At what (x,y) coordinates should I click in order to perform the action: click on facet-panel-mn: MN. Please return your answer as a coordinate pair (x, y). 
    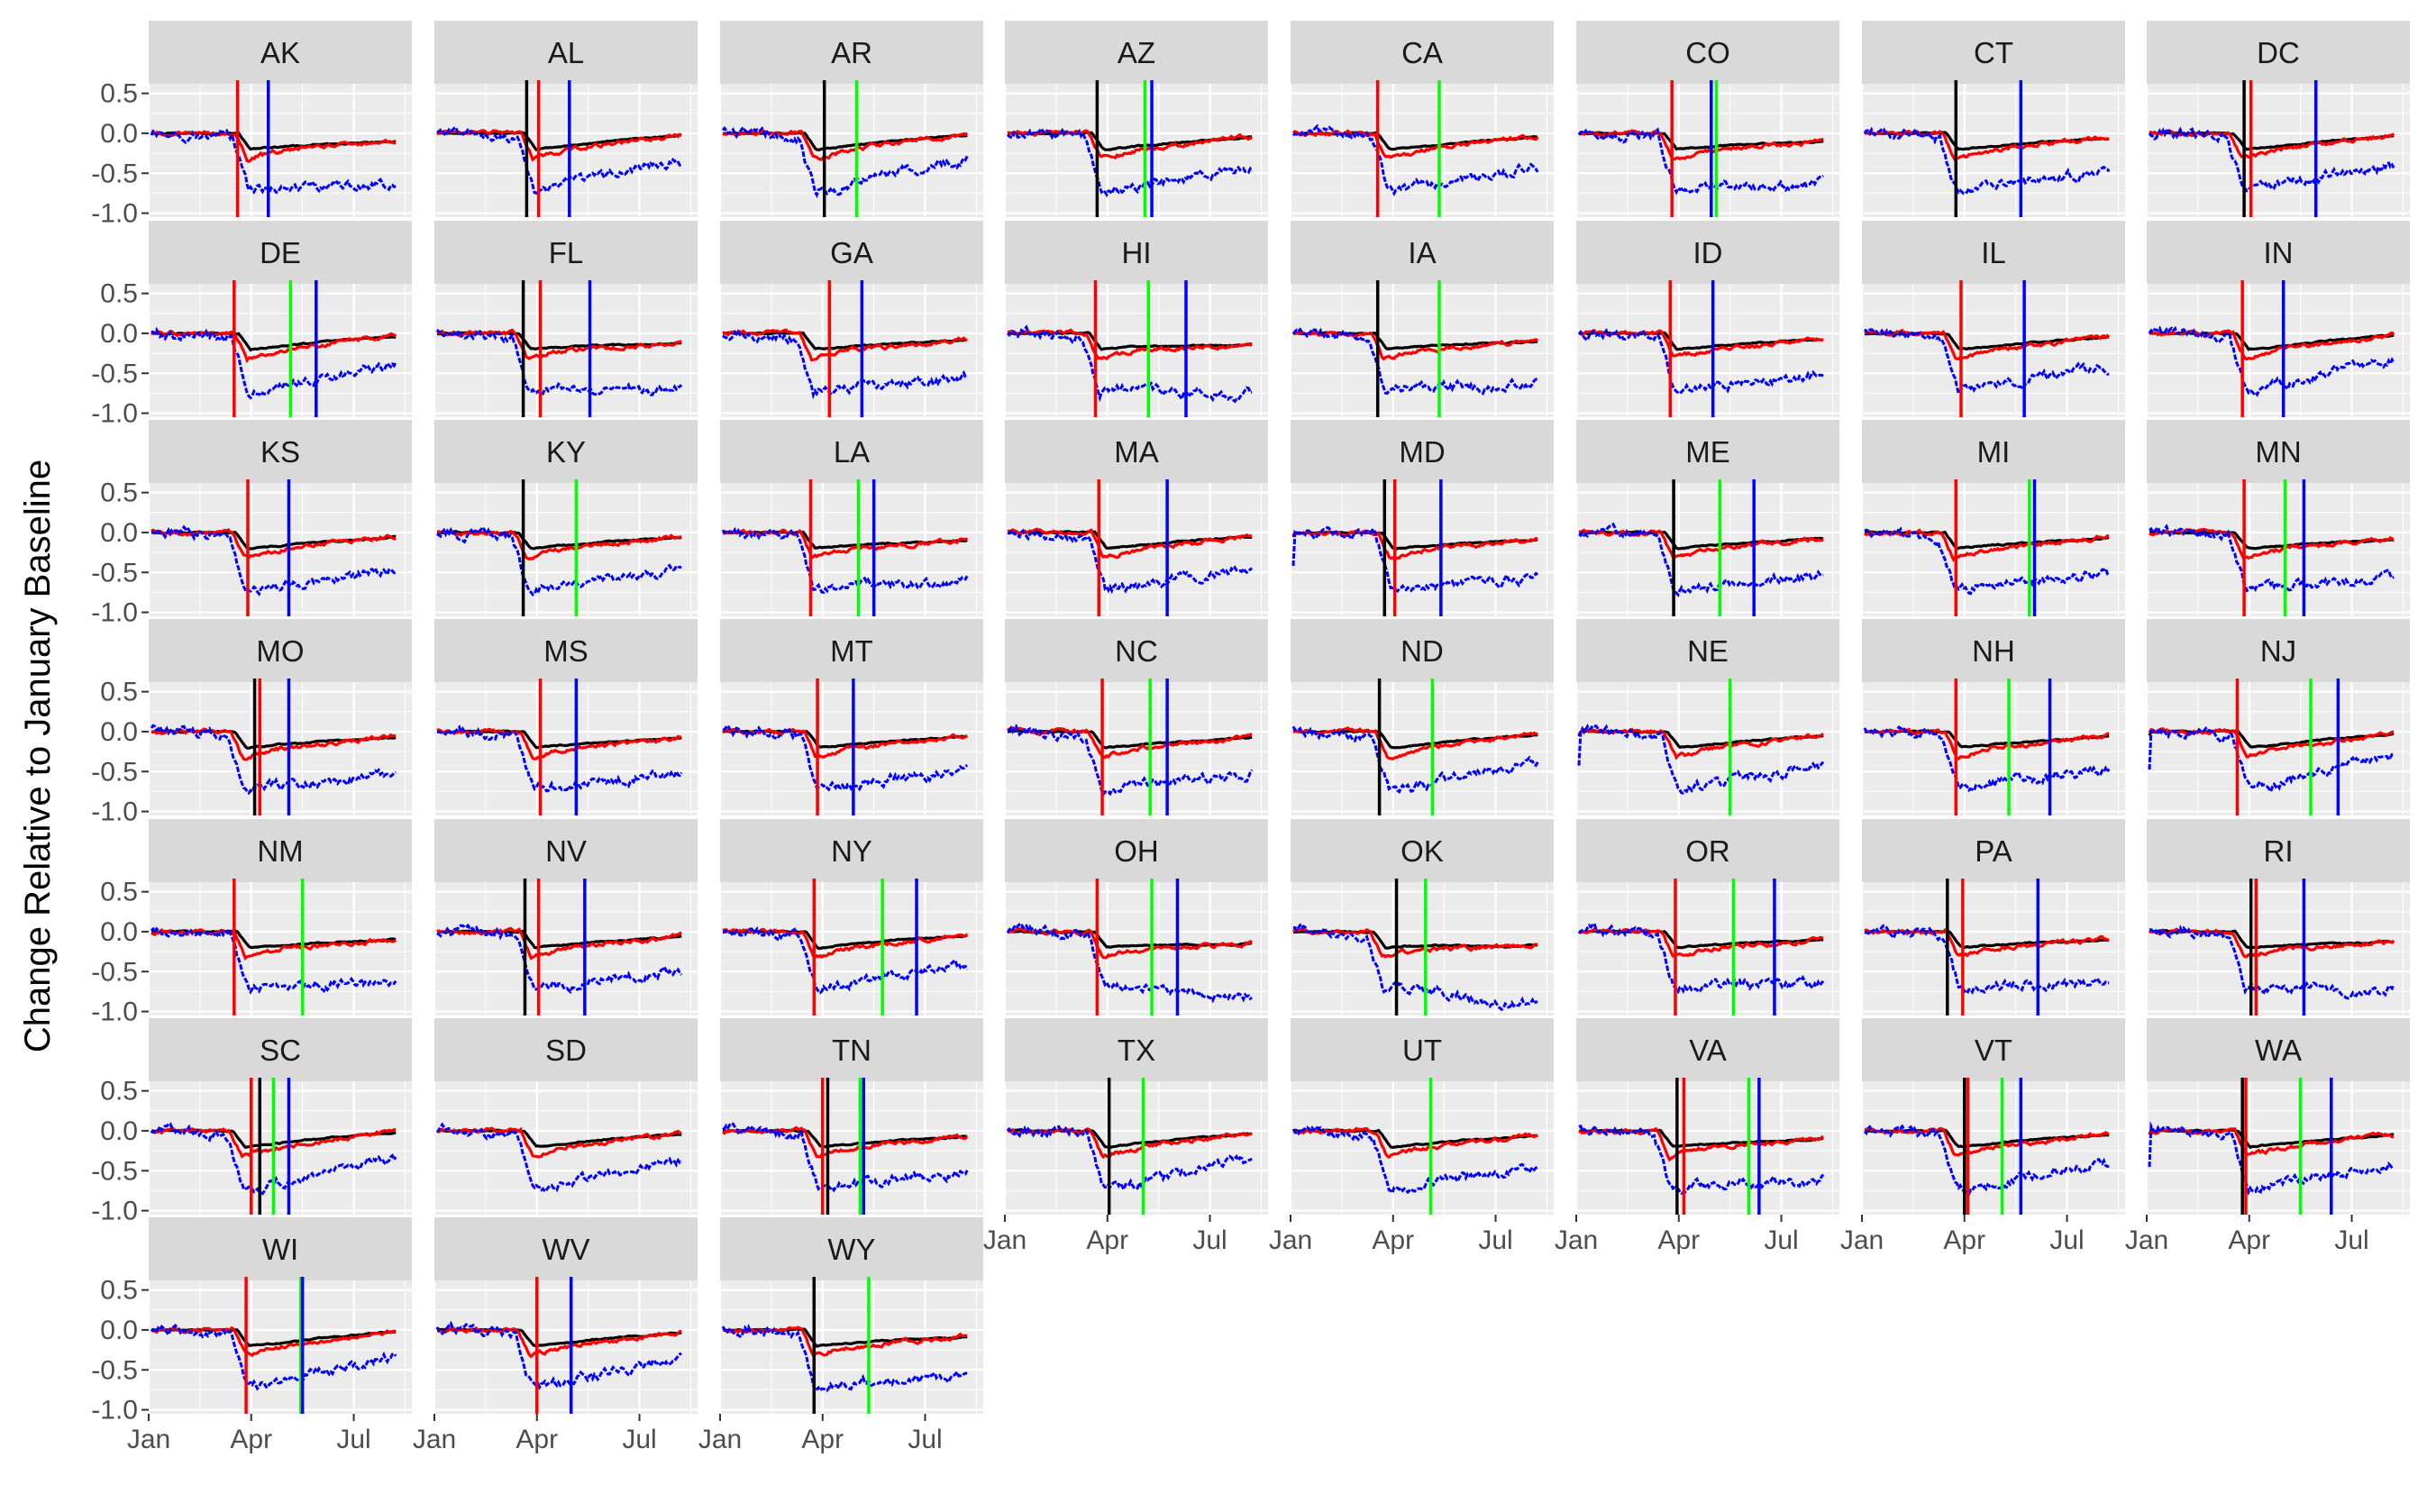
    Looking at the image, I should click on (2277, 518).